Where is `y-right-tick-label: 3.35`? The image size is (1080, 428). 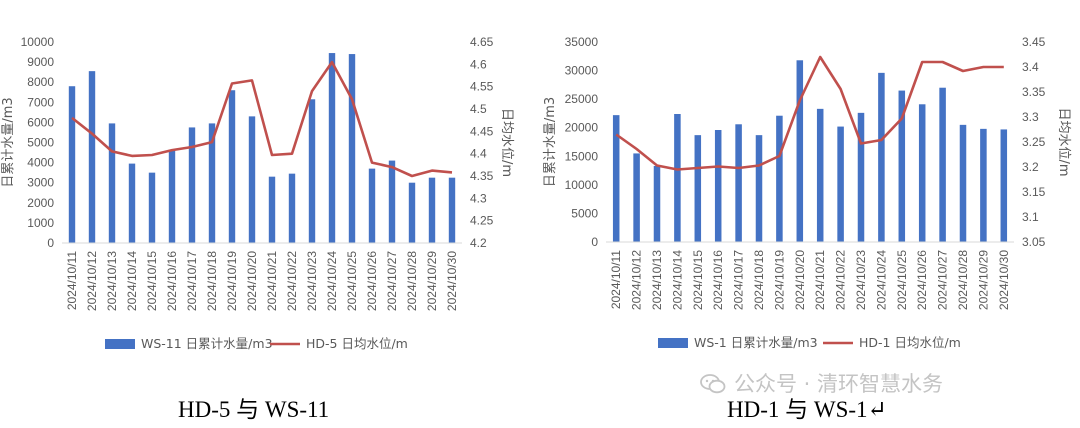
y-right-tick-label: 3.35 is located at coordinates (1034, 92).